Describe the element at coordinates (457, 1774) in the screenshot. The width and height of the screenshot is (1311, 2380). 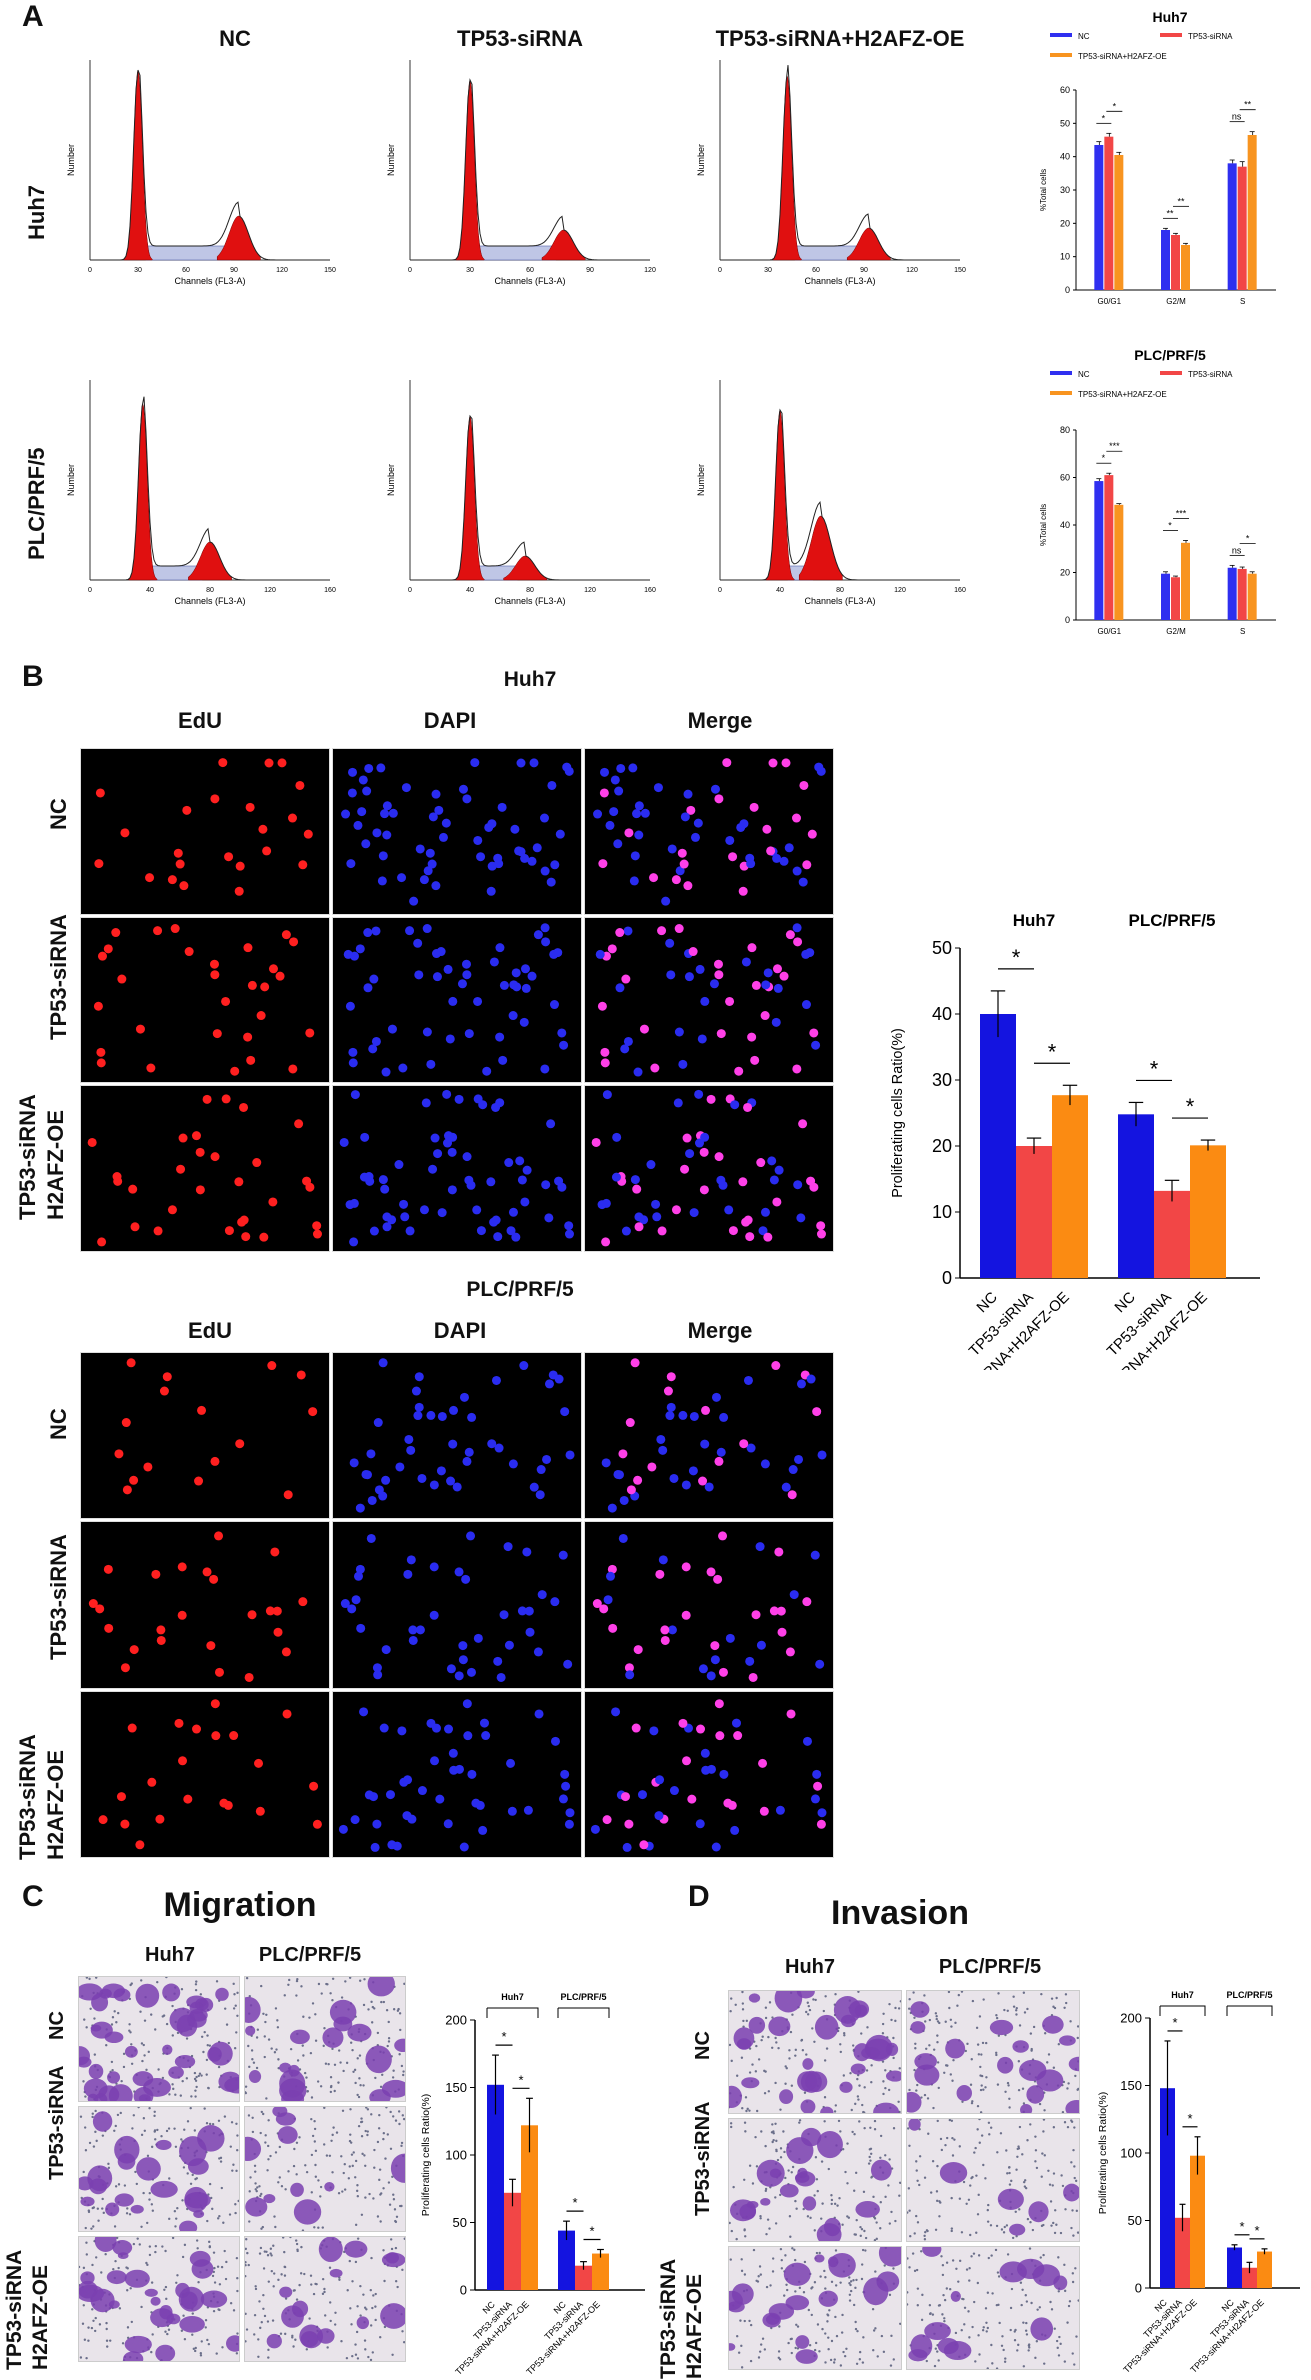
I see `micrograph-dapi` at that location.